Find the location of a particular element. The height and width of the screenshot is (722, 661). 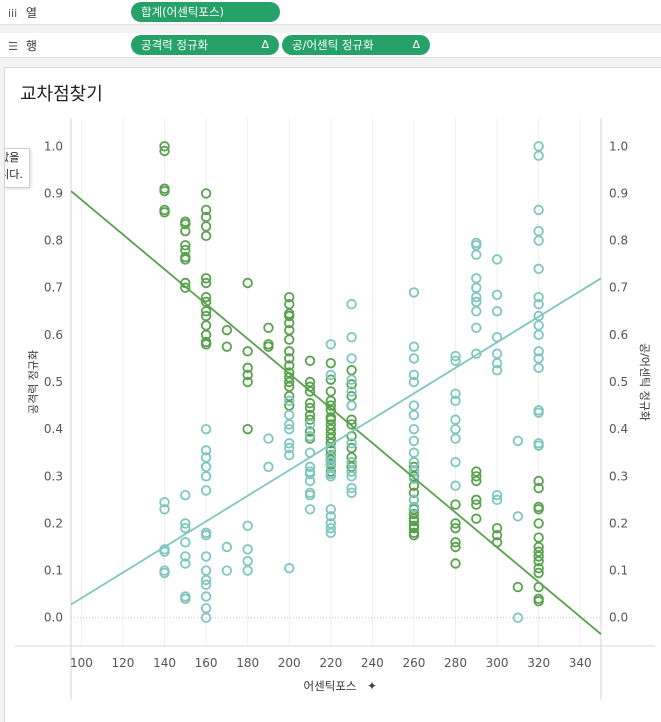

y-tick-label-right: 0.5 is located at coordinates (618, 382).